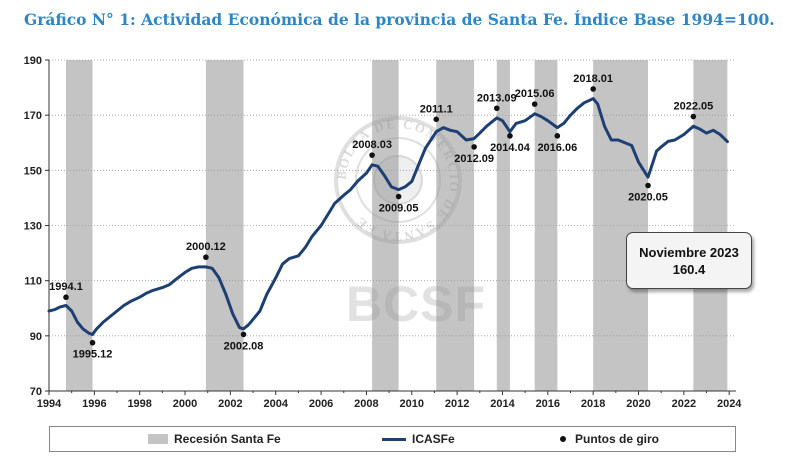 This screenshot has height=465, width=785. Describe the element at coordinates (548, 404) in the screenshot. I see `x-tick-label: 2016` at that location.